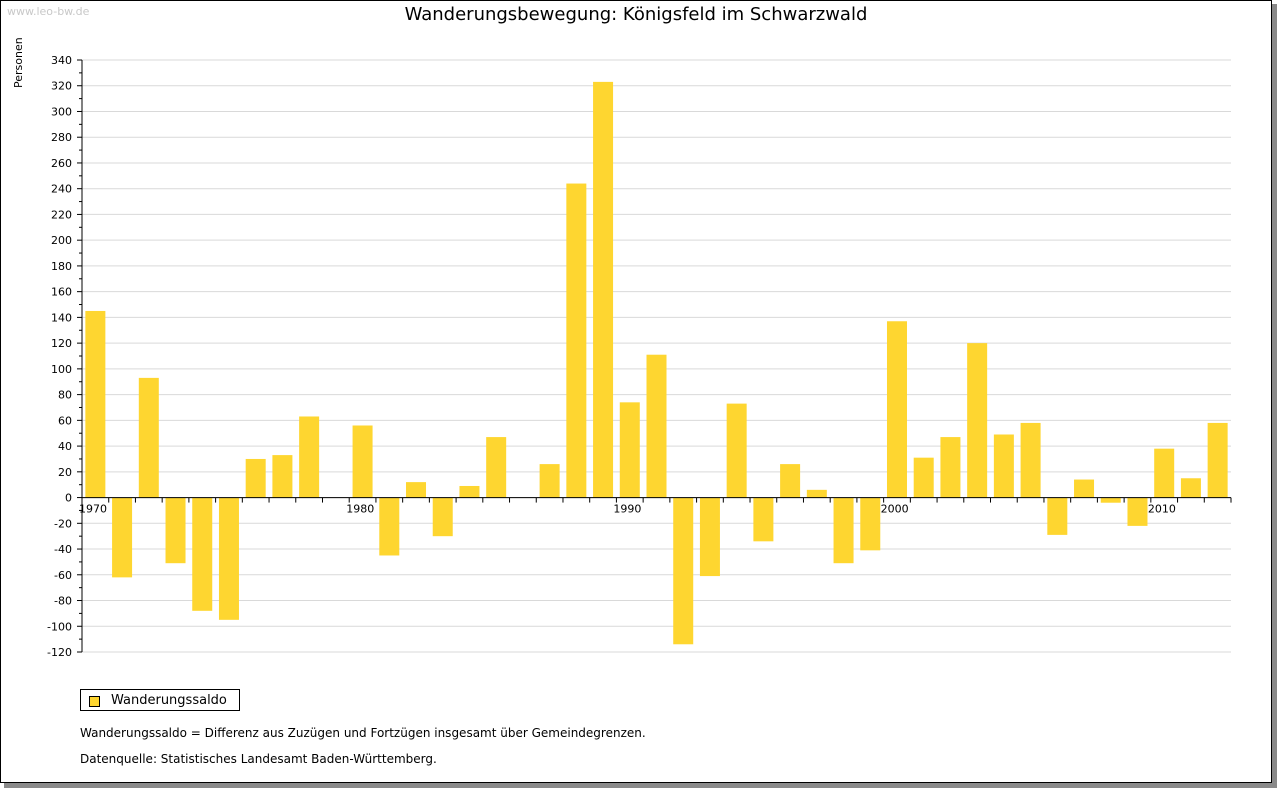 This screenshot has width=1280, height=791. What do you see at coordinates (1030, 460) in the screenshot?
I see `bar-2005` at bounding box center [1030, 460].